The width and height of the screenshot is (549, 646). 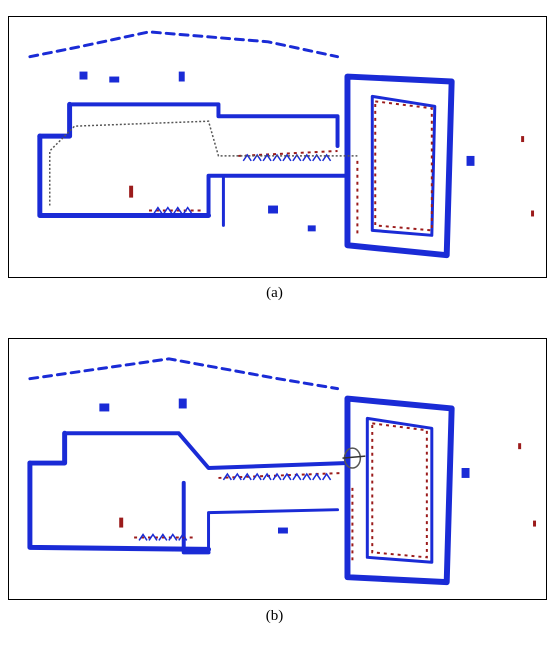 I want to click on map-a-trajectory, so click(x=203, y=163).